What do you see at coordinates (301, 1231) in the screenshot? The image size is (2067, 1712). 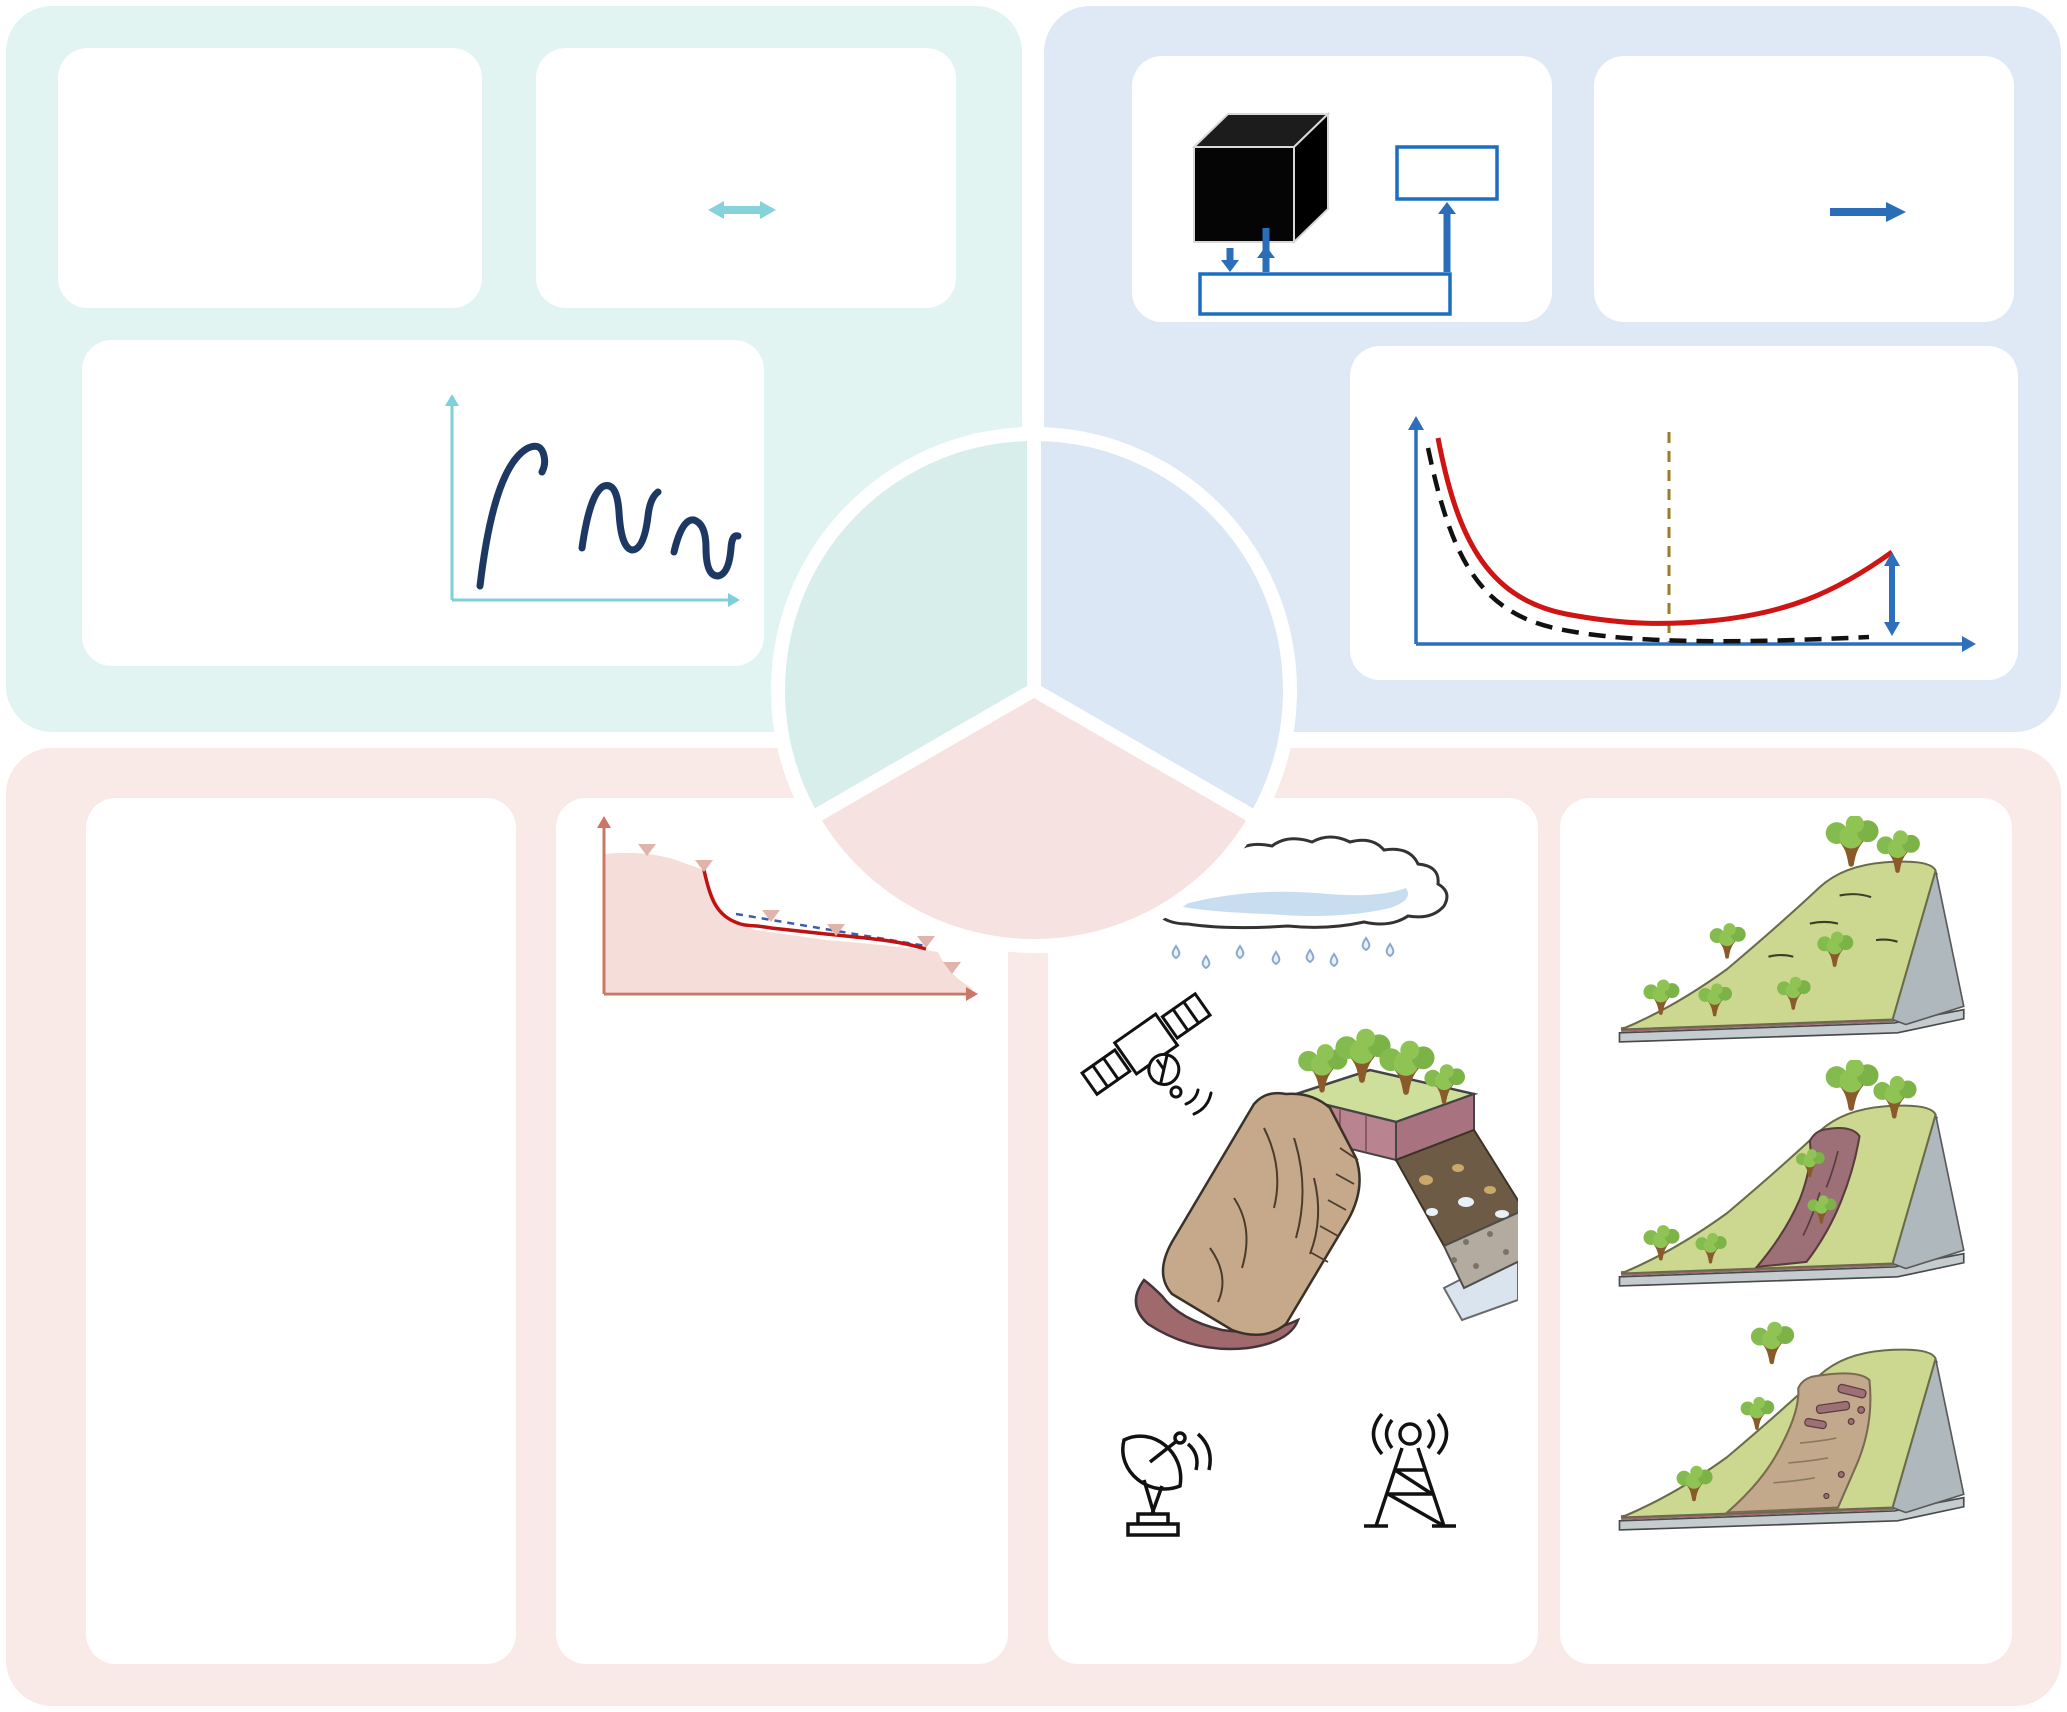 I see `box-multiple-factors` at bounding box center [301, 1231].